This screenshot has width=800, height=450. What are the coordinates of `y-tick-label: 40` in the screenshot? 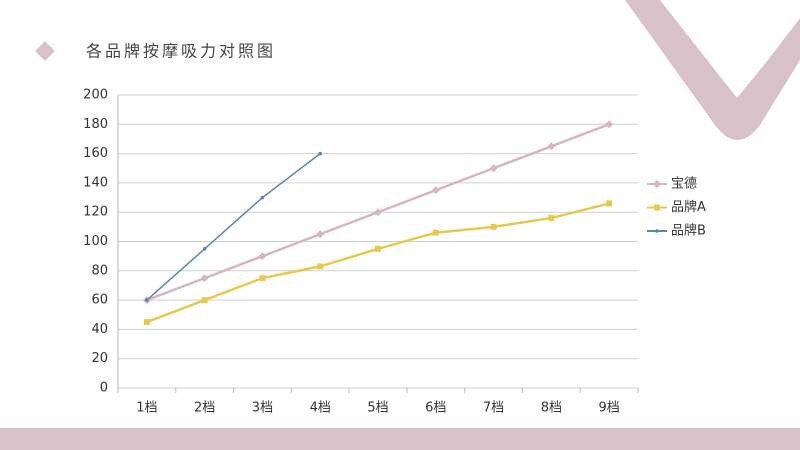 It's located at (99, 329).